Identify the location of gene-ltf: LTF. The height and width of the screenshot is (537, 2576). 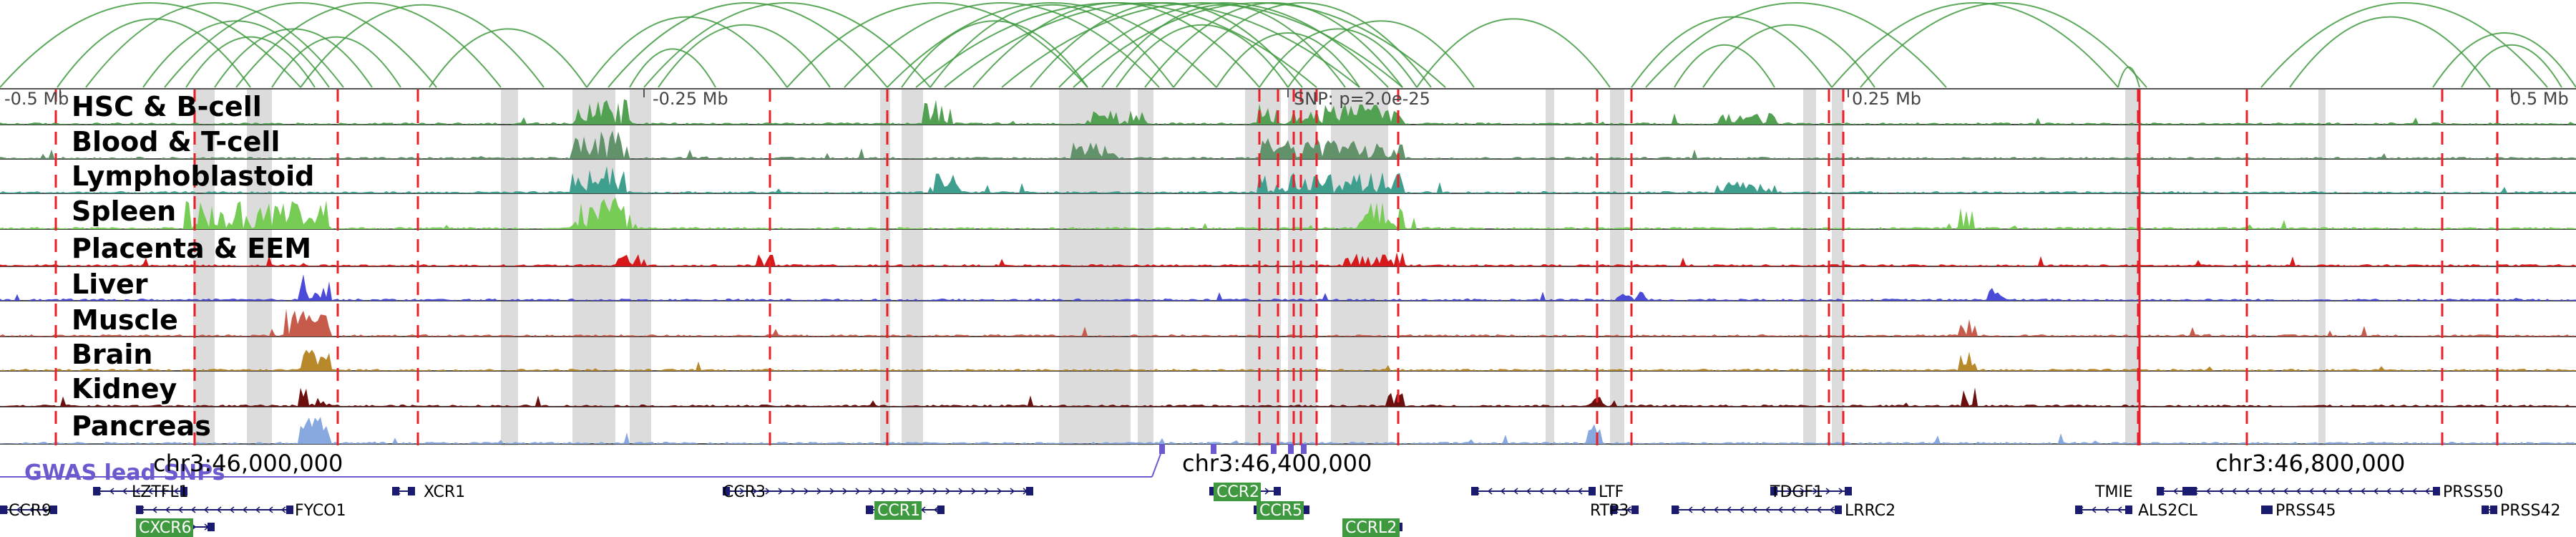
(1547, 492).